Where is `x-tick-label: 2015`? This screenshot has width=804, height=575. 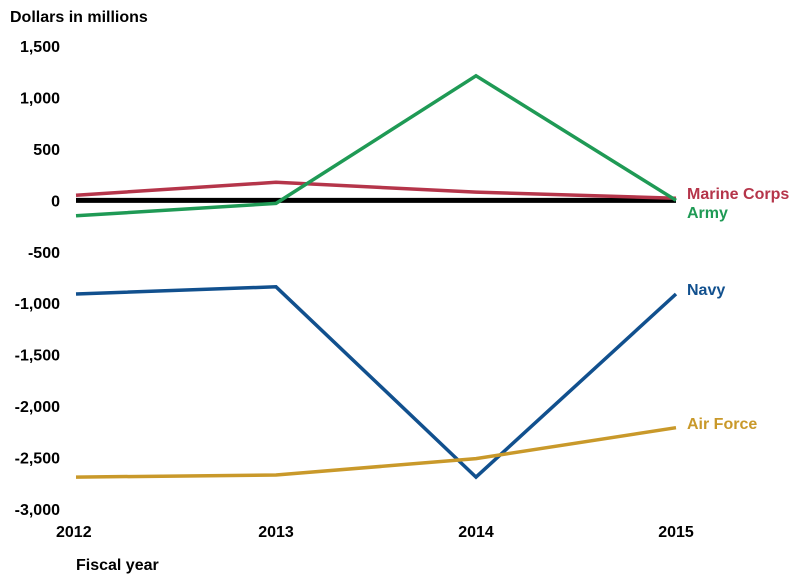 x-tick-label: 2015 is located at coordinates (676, 532).